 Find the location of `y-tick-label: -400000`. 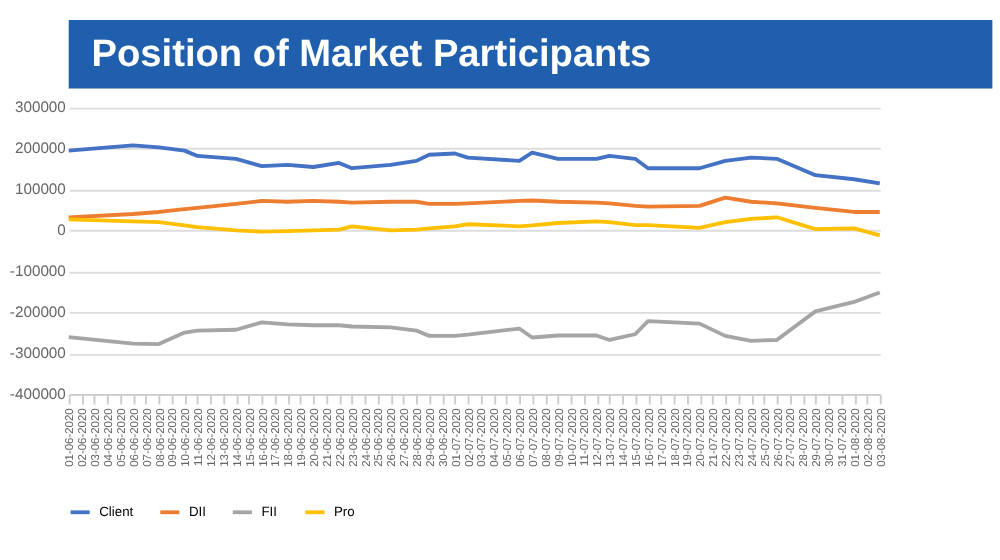

y-tick-label: -400000 is located at coordinates (37, 393).